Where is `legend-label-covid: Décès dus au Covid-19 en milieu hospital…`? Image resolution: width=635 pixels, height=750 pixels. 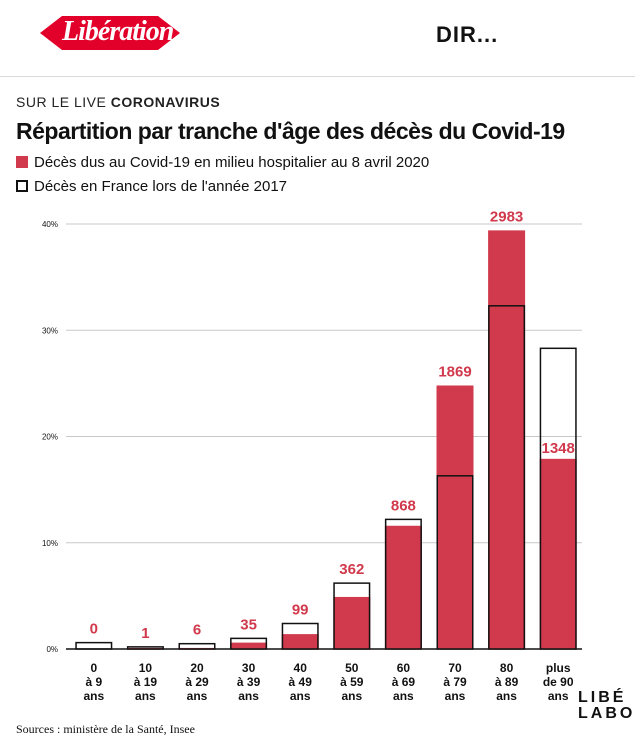 legend-label-covid: Décès dus au Covid-19 en milieu hospital… is located at coordinates (232, 162).